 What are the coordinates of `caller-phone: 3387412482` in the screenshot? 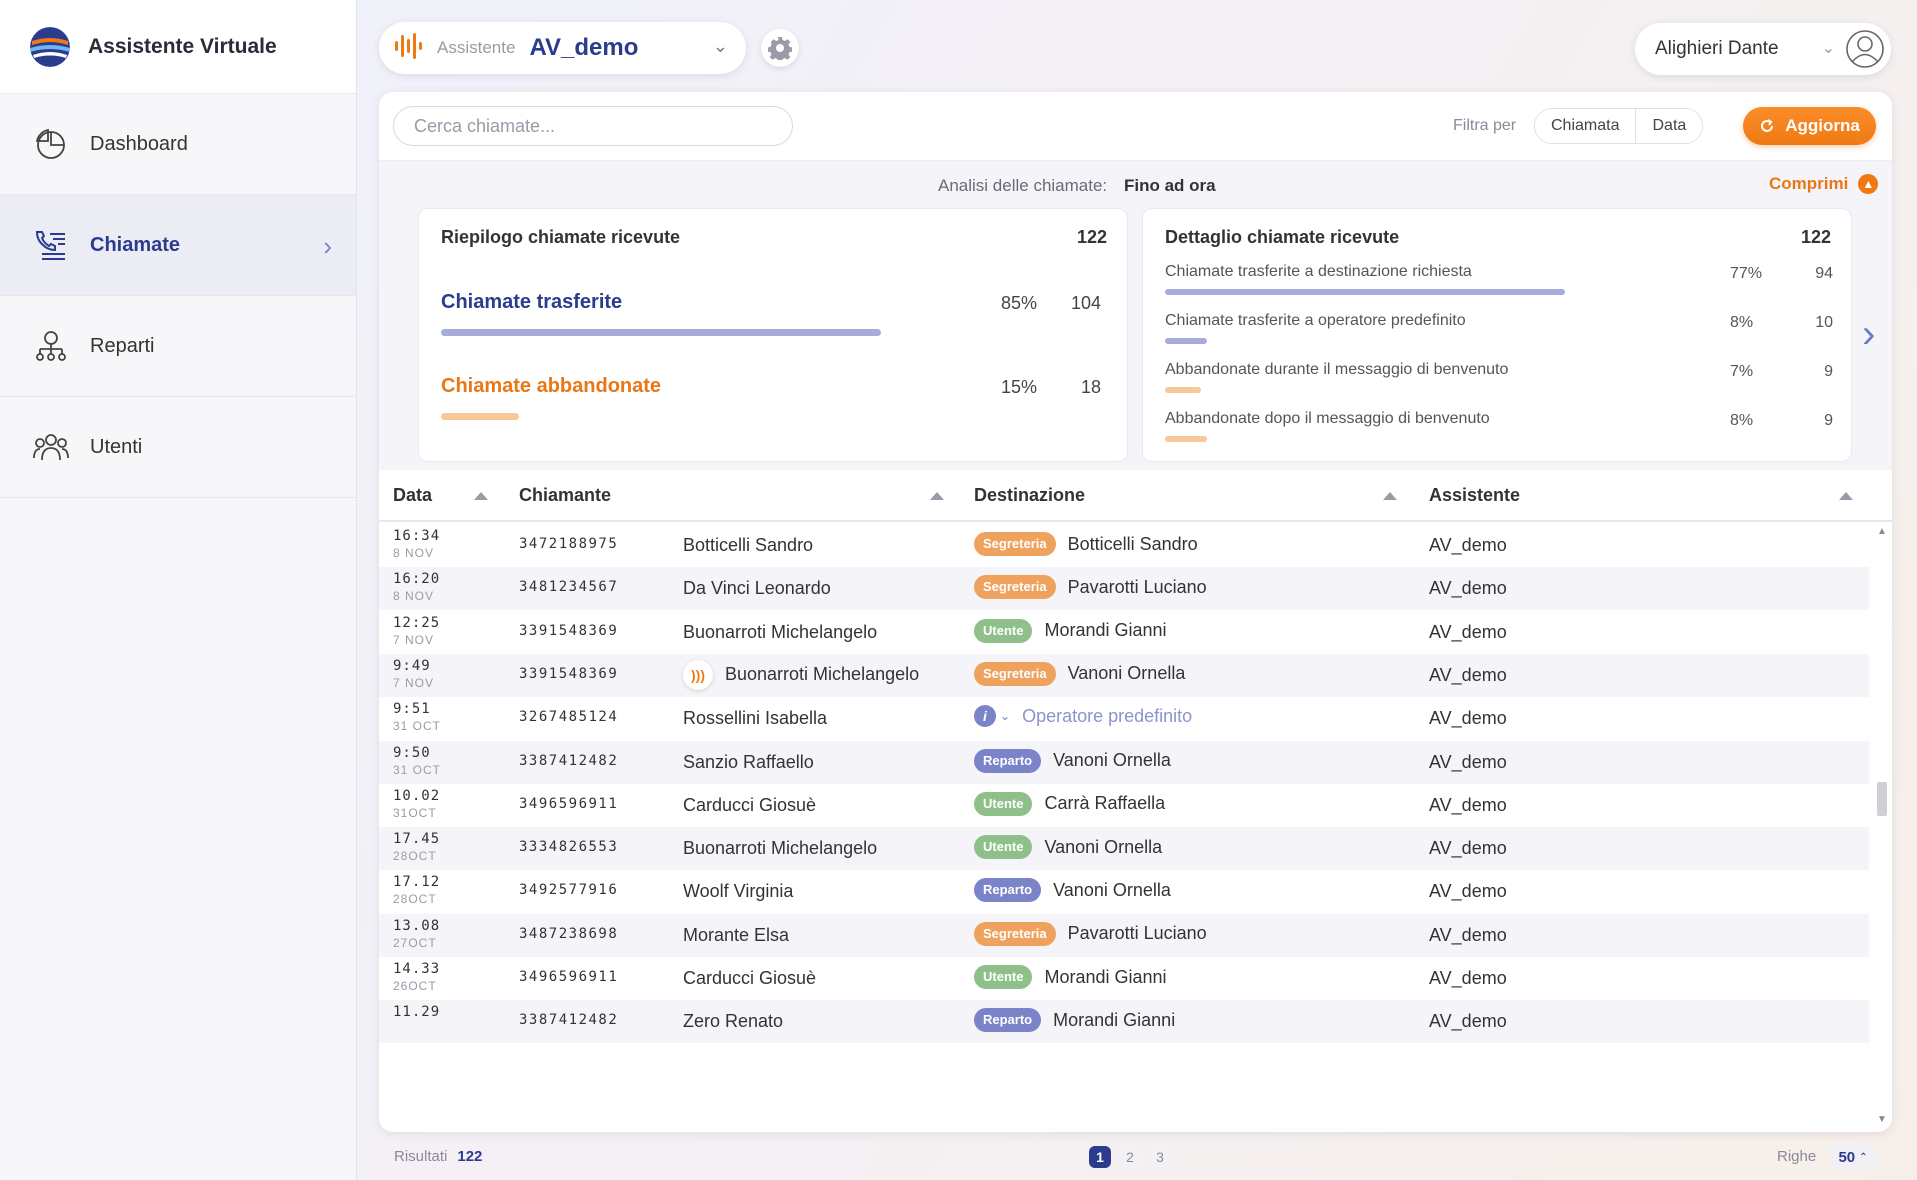 It's located at (569, 1020).